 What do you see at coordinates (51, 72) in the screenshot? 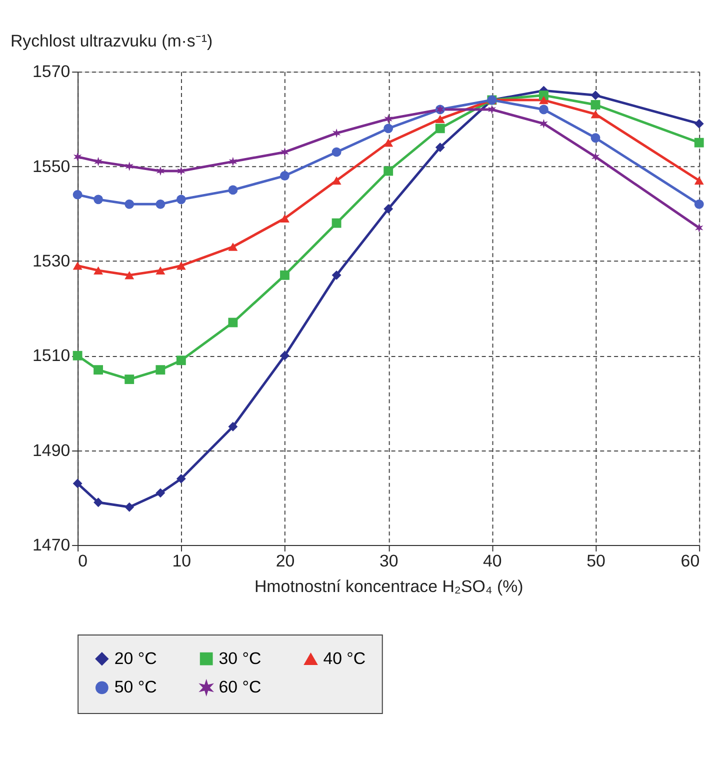
I see `y-tick-label: 1570` at bounding box center [51, 72].